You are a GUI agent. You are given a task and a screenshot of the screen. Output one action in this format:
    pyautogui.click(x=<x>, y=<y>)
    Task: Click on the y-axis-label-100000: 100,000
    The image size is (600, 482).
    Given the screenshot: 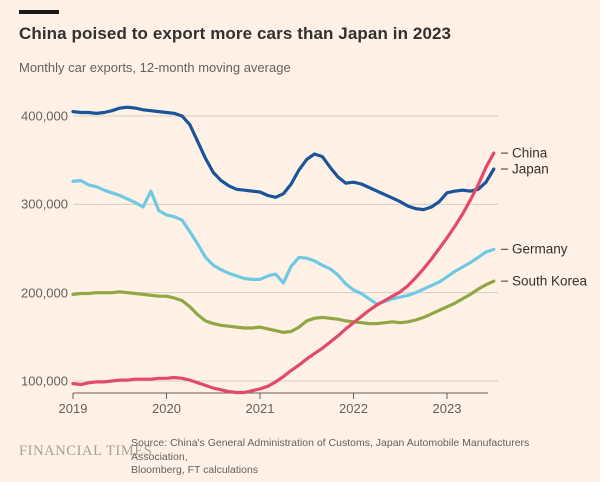 What is the action you would take?
    pyautogui.click(x=44, y=381)
    